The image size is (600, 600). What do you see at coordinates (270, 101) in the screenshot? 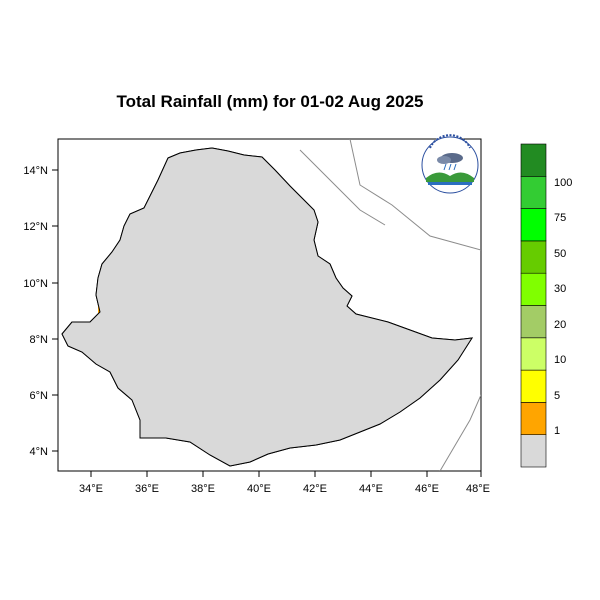
I see `map-title: Total Rainfall (mm) for 01-02 Aug 2025` at bounding box center [270, 101].